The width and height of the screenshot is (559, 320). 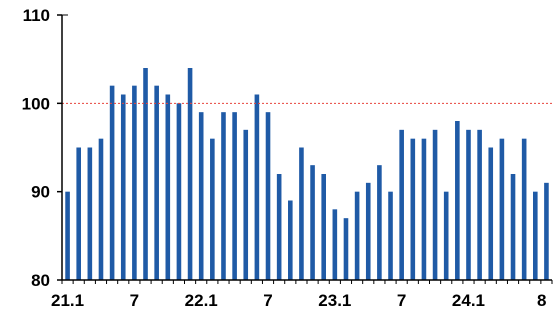 I want to click on bar-21.2, so click(x=78, y=213).